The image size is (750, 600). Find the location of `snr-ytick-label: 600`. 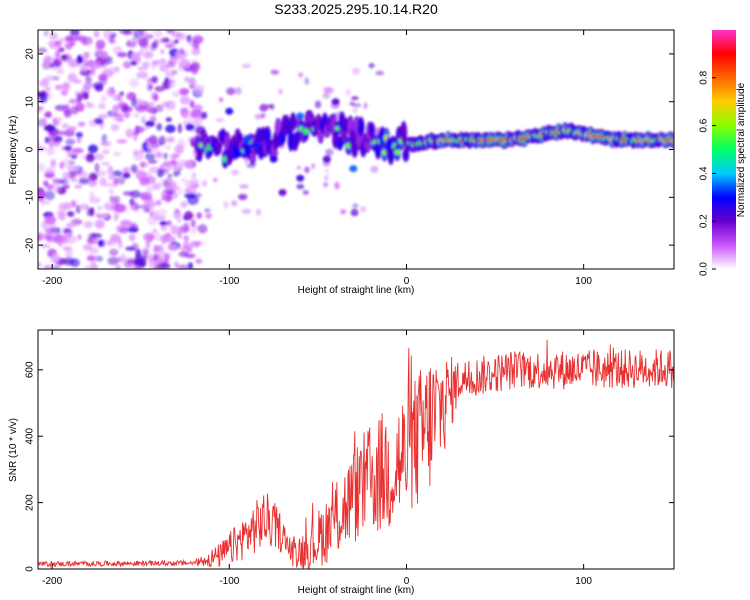

snr-ytick-label: 600 is located at coordinates (30, 369).